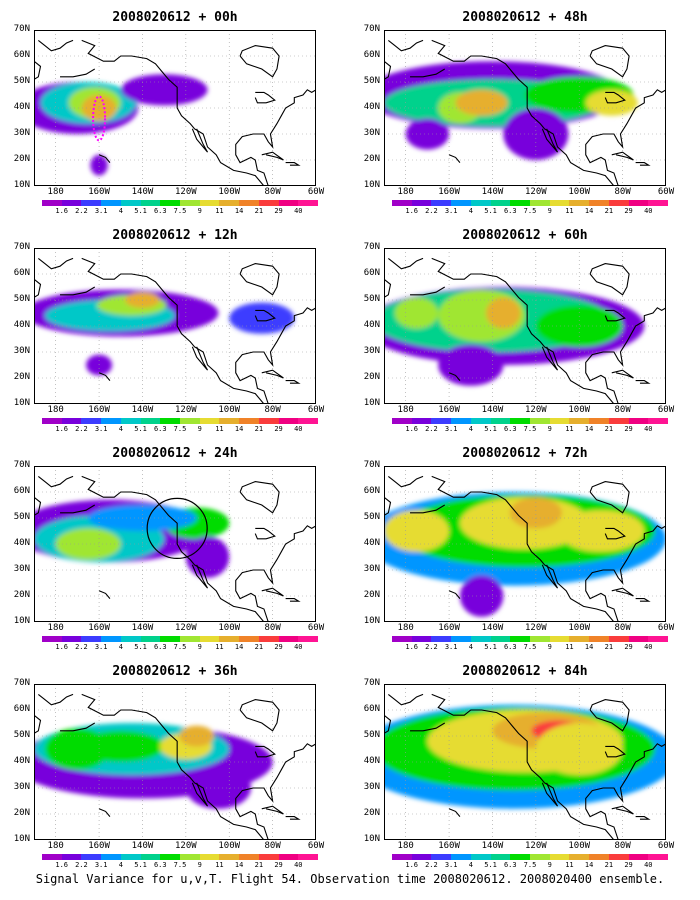 Image resolution: width=700 pixels, height=900 pixels. I want to click on panel-title: 2008020612 + 84h, so click(525, 671).